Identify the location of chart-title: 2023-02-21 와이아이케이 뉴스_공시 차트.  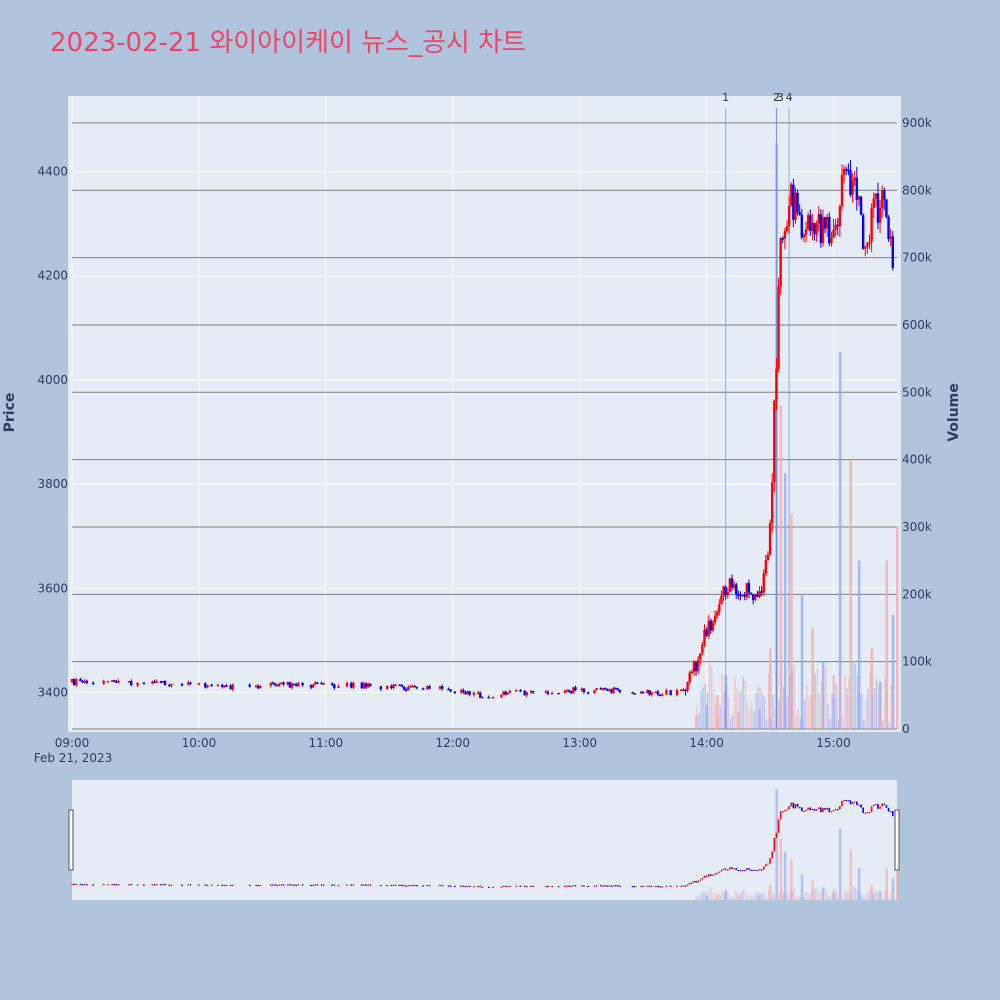
(288, 43).